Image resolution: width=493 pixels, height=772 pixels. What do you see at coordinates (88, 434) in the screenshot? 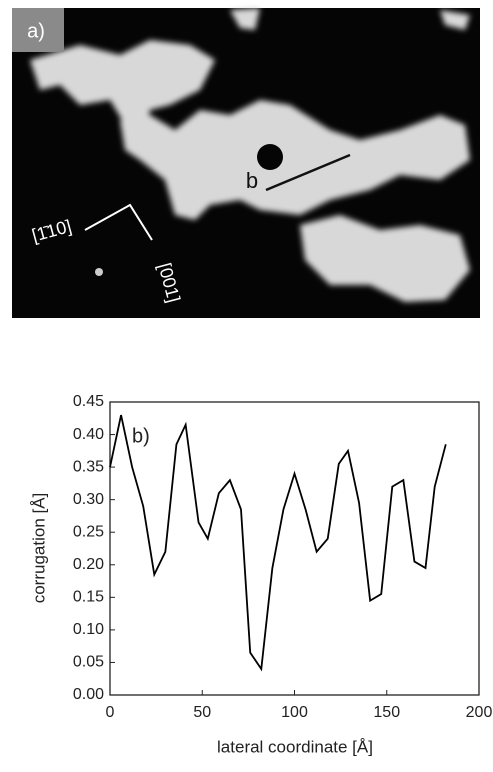
I see `y-tick-label: 0.40` at bounding box center [88, 434].